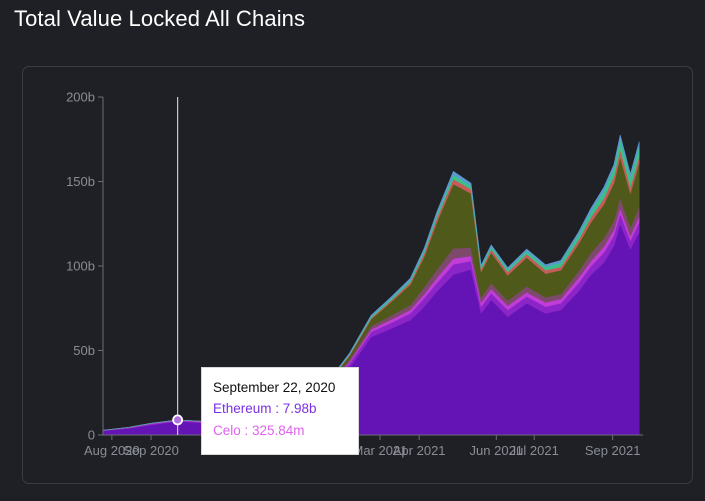 The height and width of the screenshot is (501, 705). What do you see at coordinates (91, 435) in the screenshot?
I see `y-tick-label: 0` at bounding box center [91, 435].